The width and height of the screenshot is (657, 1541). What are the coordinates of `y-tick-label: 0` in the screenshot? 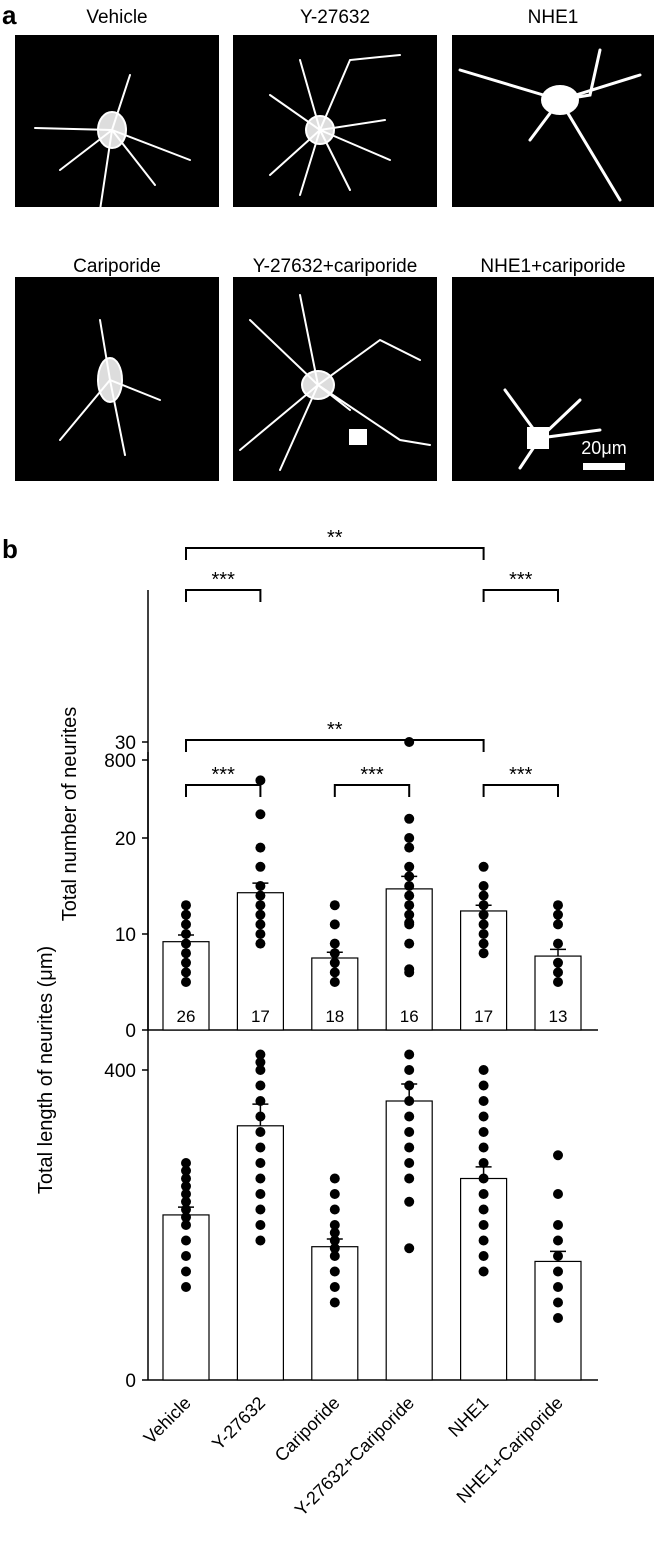 It's located at (130, 1381).